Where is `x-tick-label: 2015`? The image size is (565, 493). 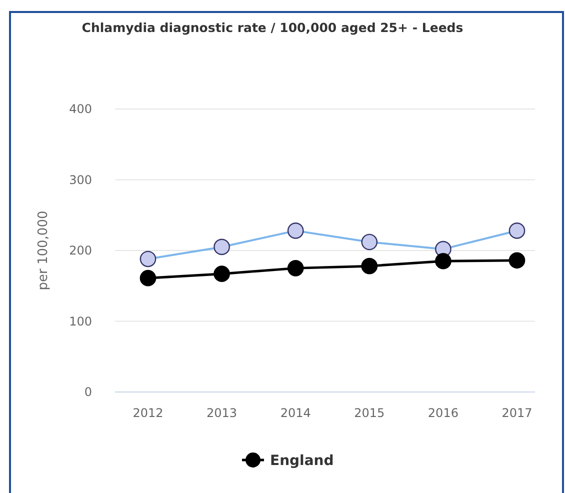 x-tick-label: 2015 is located at coordinates (369, 413).